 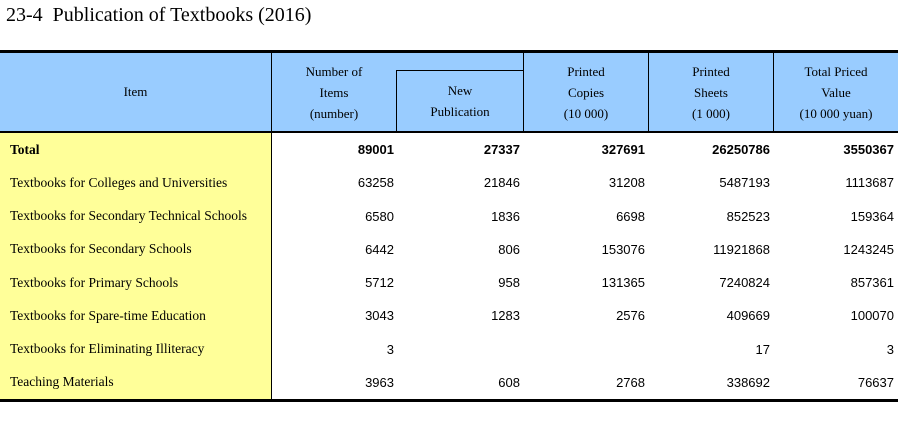 What do you see at coordinates (379, 382) in the screenshot?
I see `cell-number-of-items: 3963` at bounding box center [379, 382].